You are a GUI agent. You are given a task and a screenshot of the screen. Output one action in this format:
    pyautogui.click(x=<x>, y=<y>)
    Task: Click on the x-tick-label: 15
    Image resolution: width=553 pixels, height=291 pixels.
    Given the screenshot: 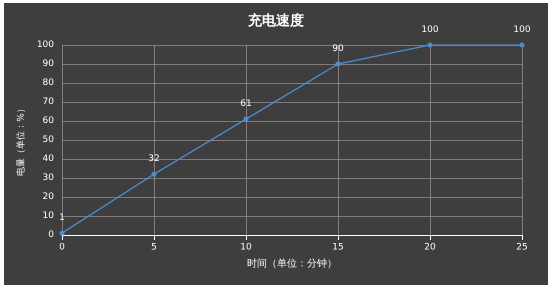 What is the action you would take?
    pyautogui.click(x=338, y=247)
    